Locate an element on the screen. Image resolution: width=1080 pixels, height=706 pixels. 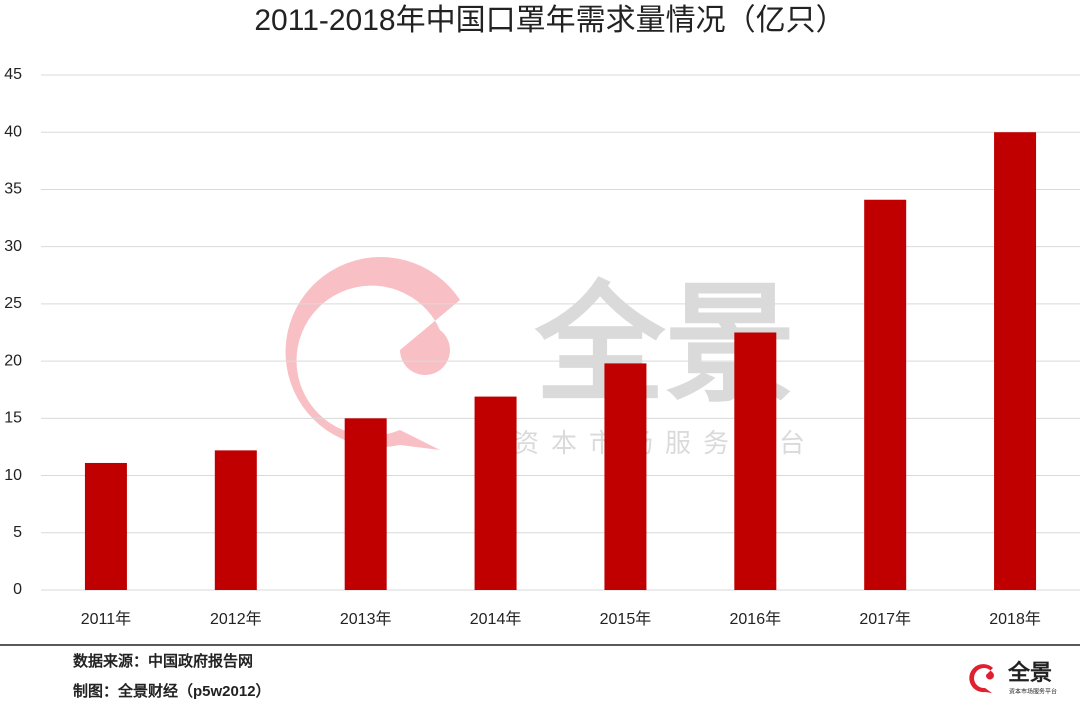
footer-logo: 全景 is located at coordinates (1029, 672).